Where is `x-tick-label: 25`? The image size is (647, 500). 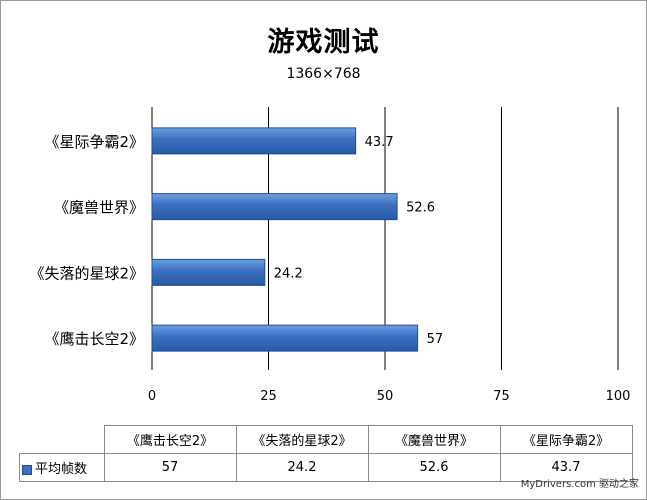
x-tick-label: 25 is located at coordinates (268, 396).